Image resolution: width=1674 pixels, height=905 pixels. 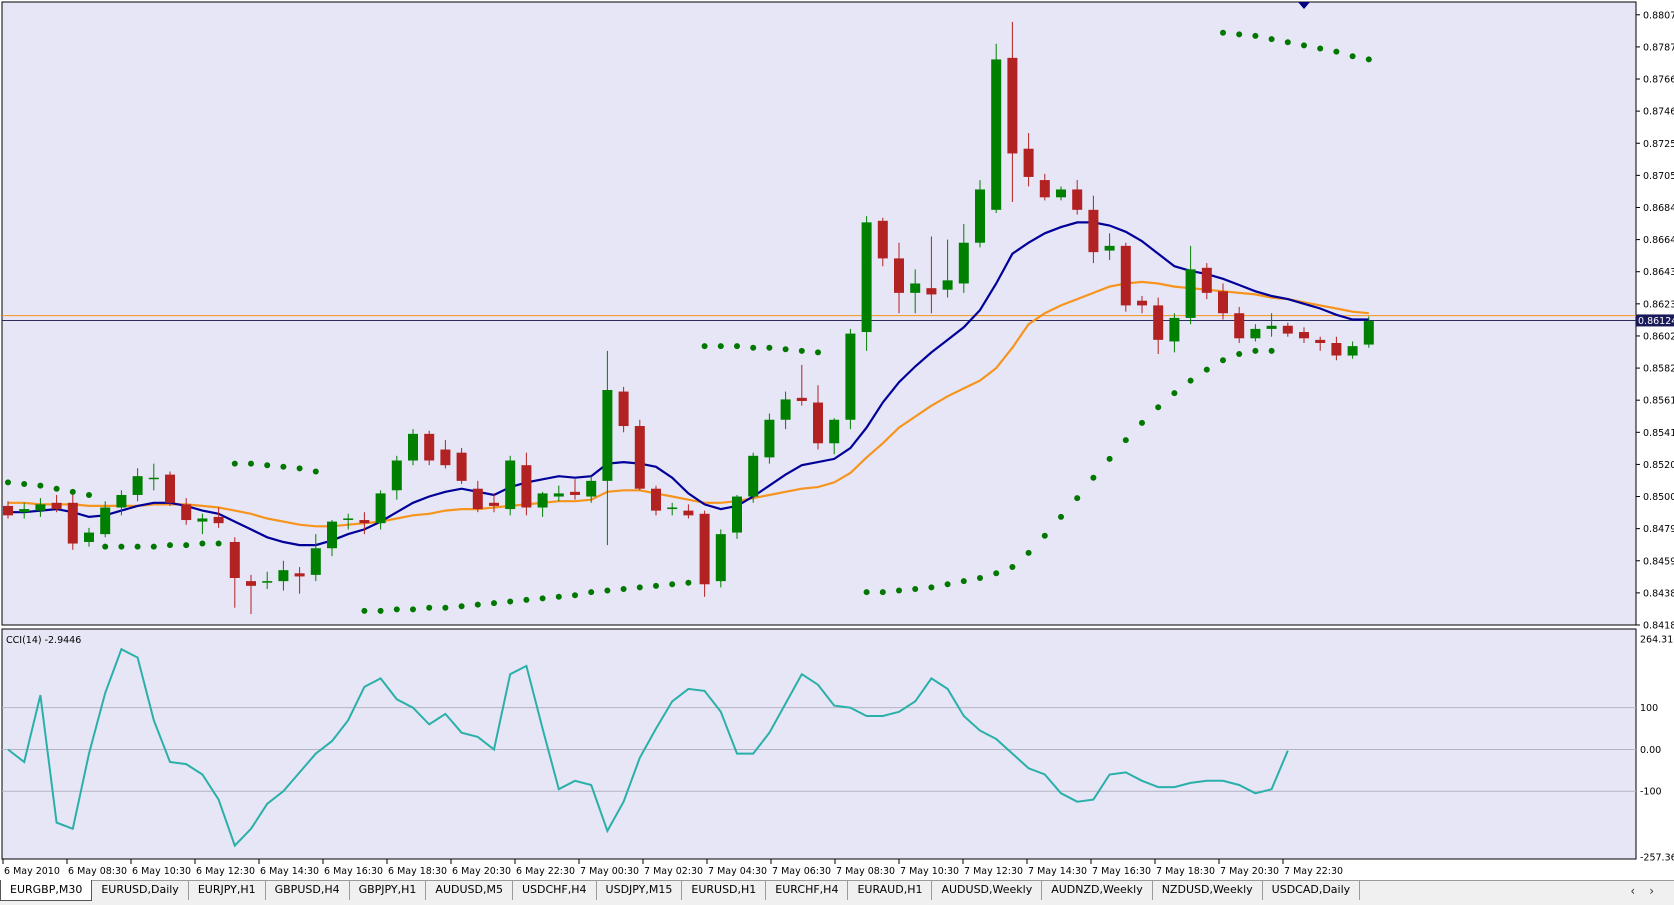 I want to click on cci-tick-label: 0.00, so click(x=1650, y=750).